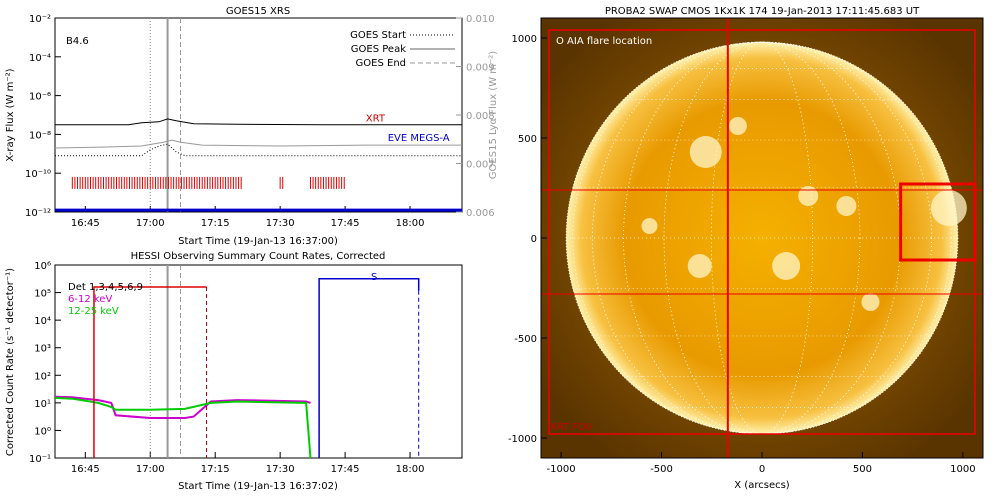 The image size is (1000, 500). I want to click on goes-xrt-coverage, so click(208, 182).